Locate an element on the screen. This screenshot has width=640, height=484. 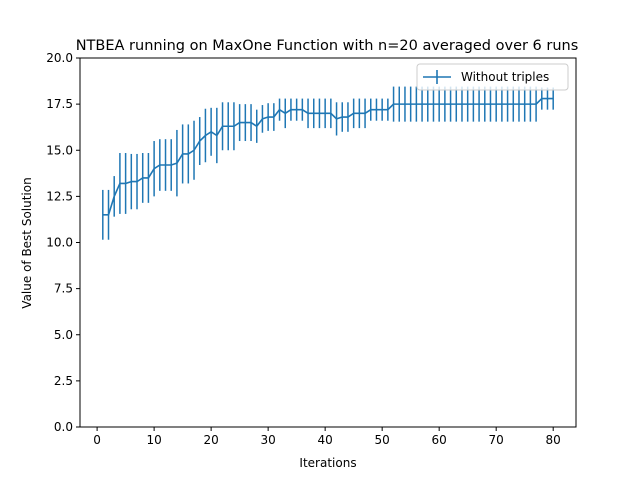
x-tick-label: 50 is located at coordinates (382, 440).